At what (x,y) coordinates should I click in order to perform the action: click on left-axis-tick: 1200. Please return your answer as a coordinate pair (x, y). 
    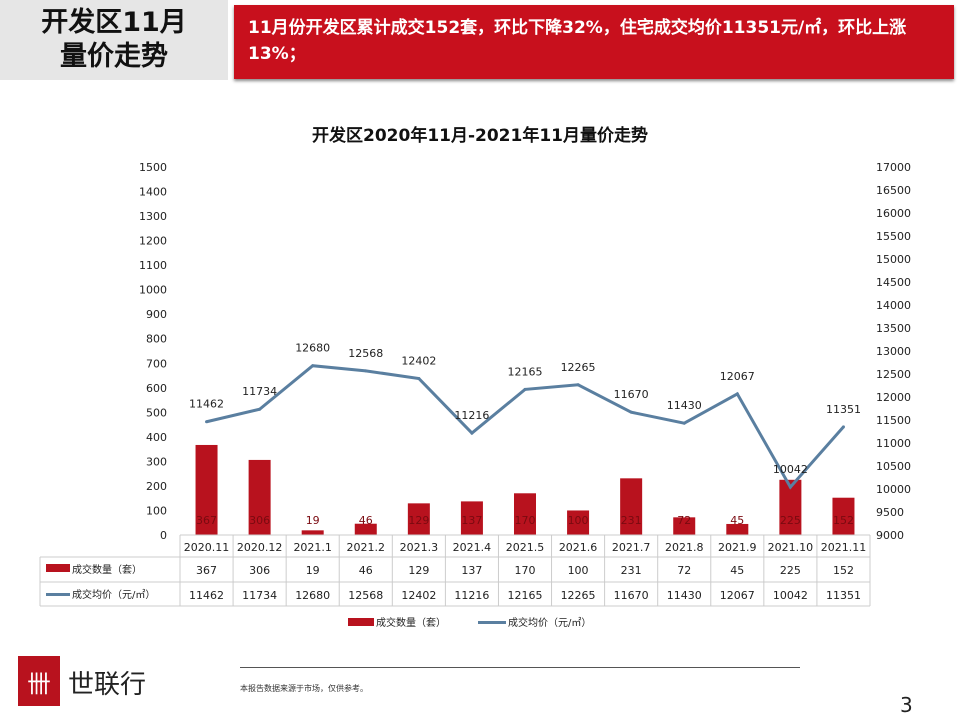
    Looking at the image, I should click on (153, 241).